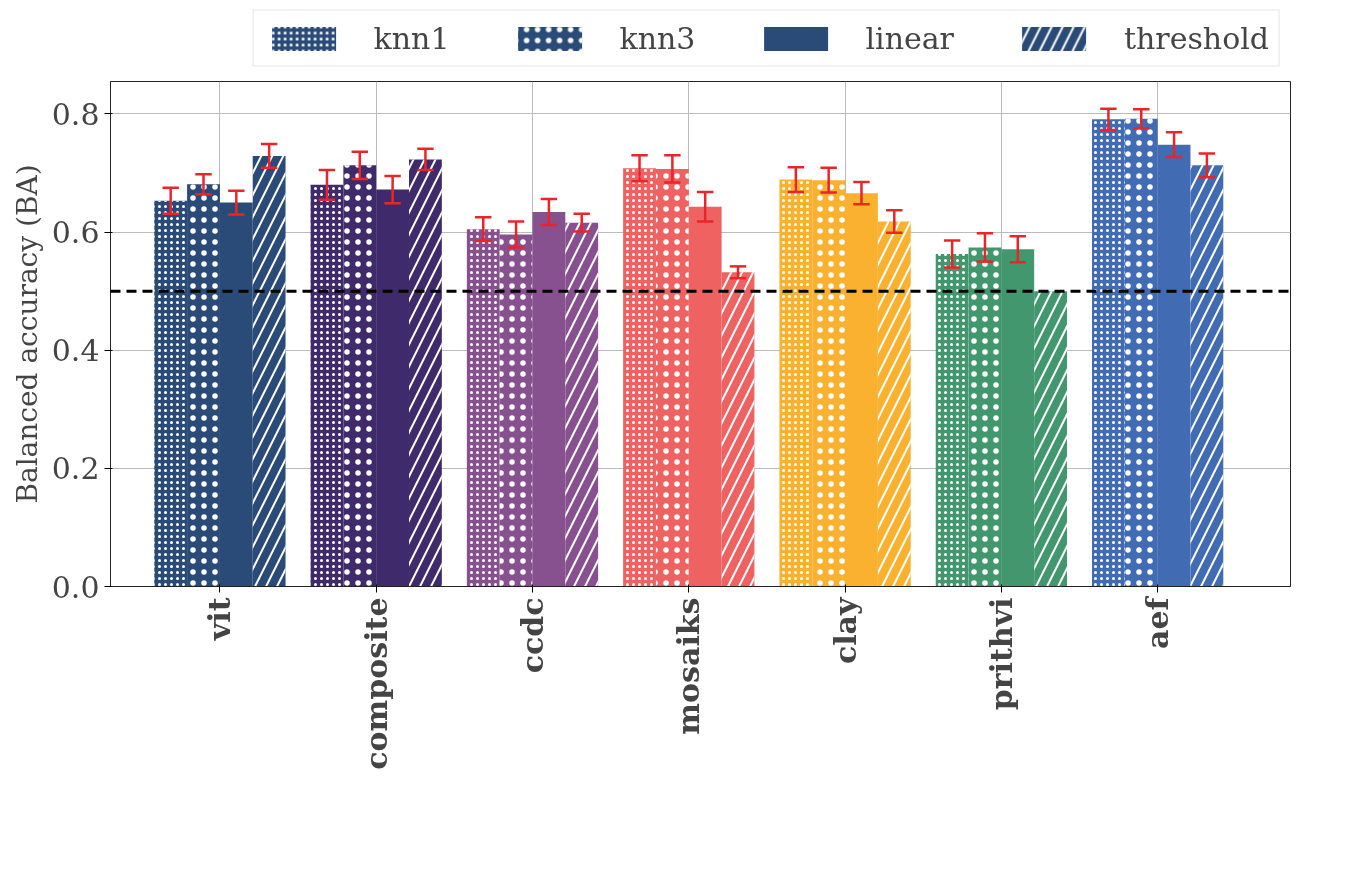 The height and width of the screenshot is (891, 1358). Describe the element at coordinates (411, 38) in the screenshot. I see `legend-label: knn1` at that location.